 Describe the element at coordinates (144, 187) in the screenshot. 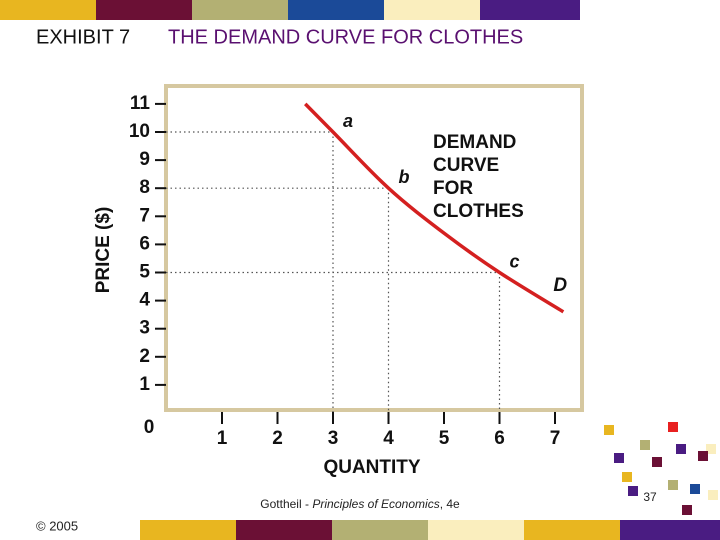

I see `y-tick-label: 8` at that location.